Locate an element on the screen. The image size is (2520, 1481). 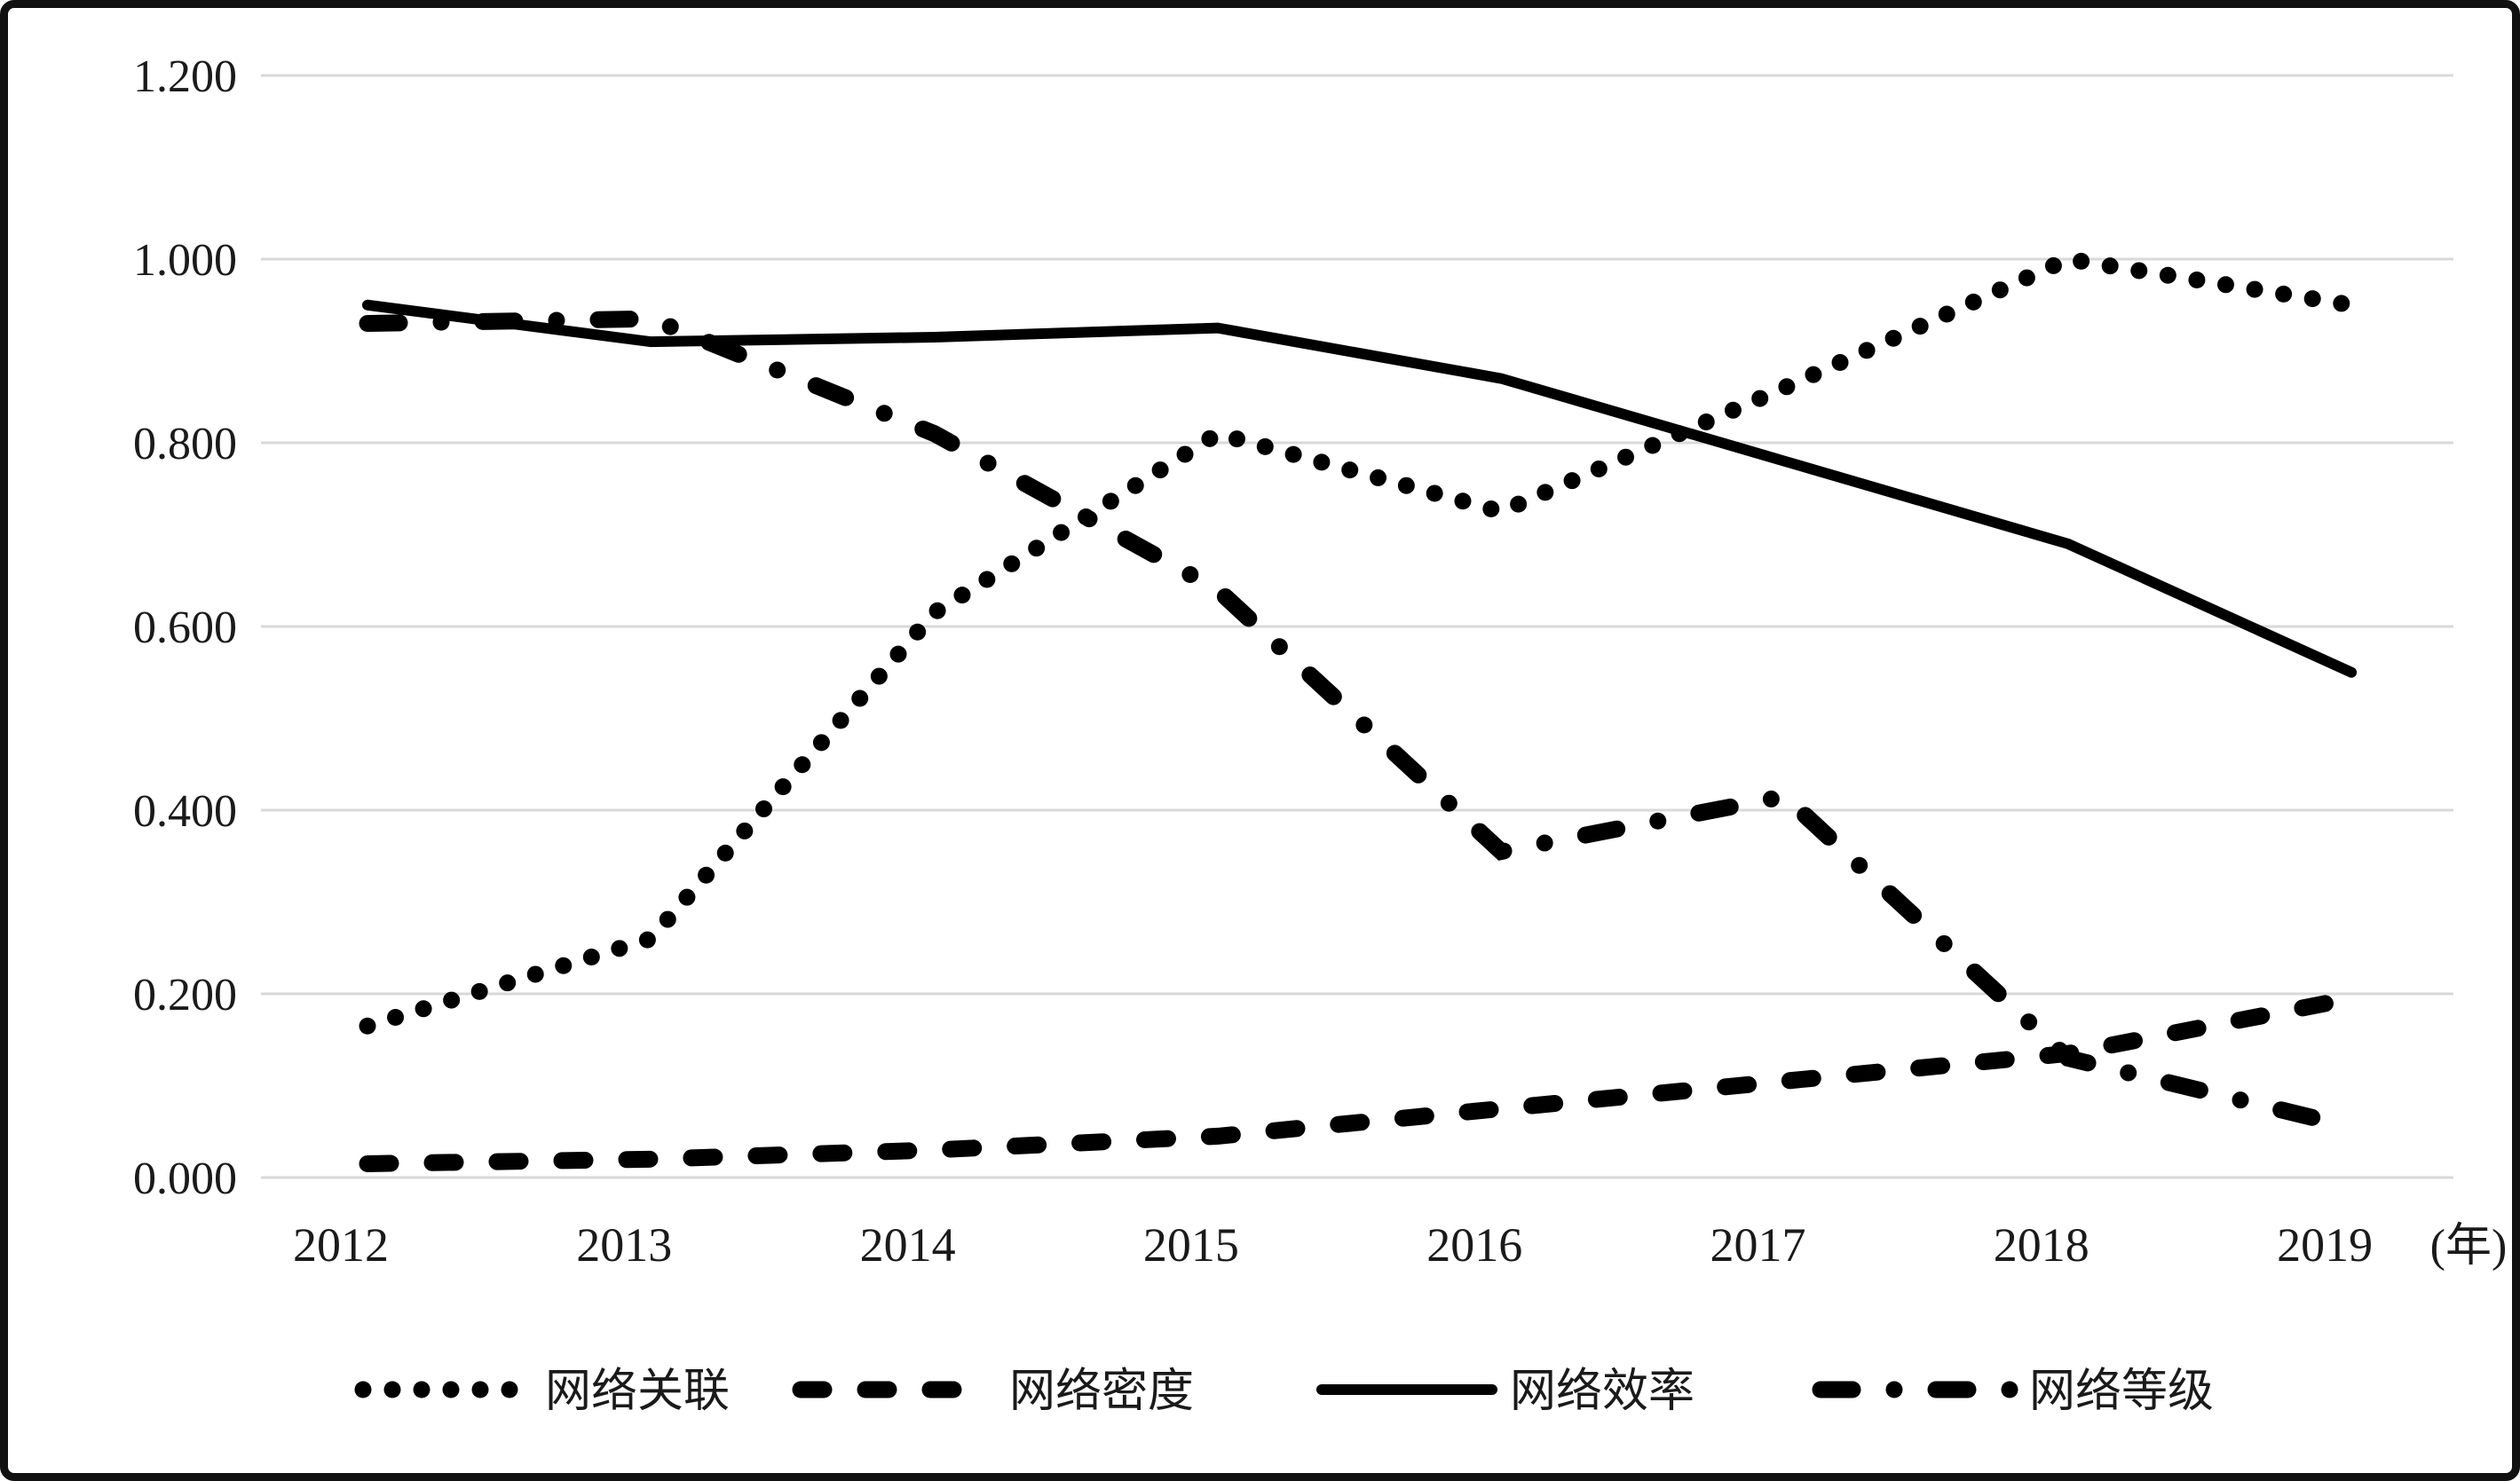
legend-label: 网络等级 is located at coordinates (2121, 1392).